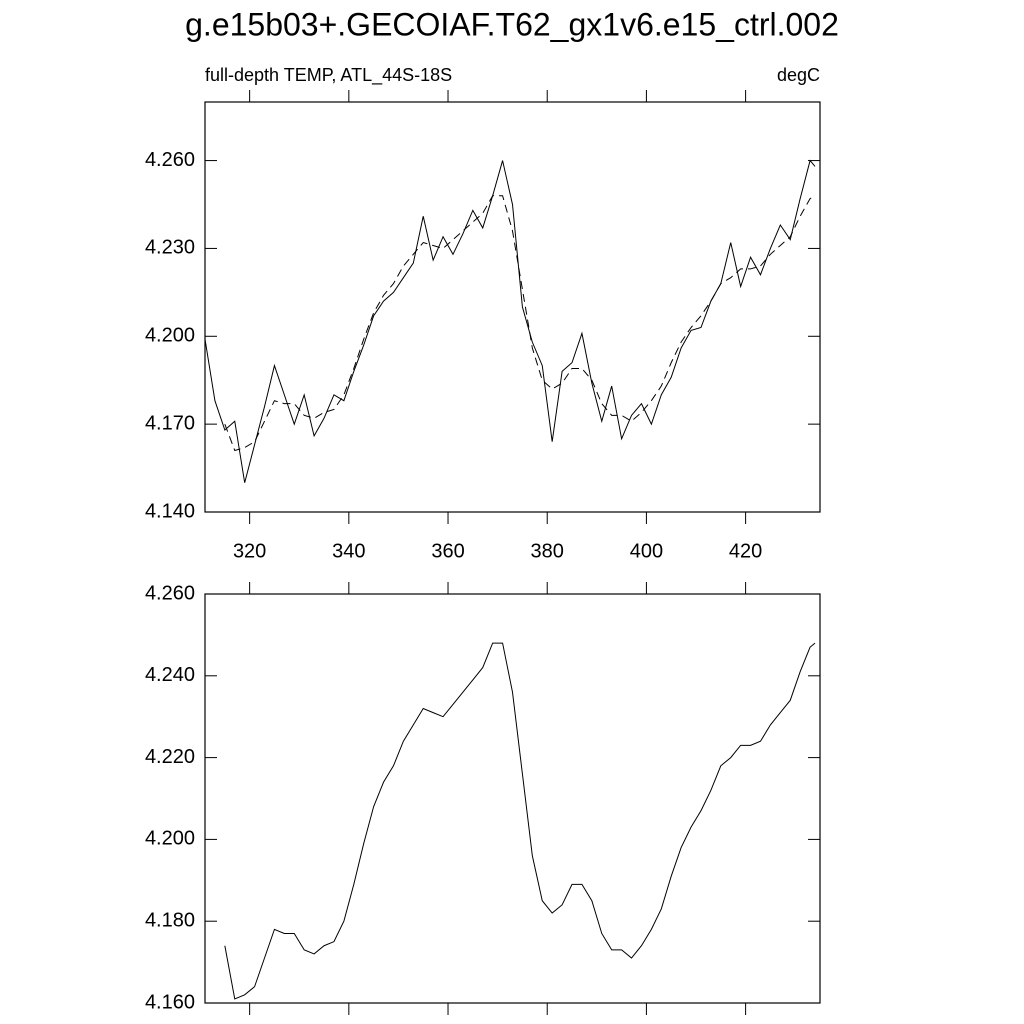 The height and width of the screenshot is (1024, 1024). What do you see at coordinates (170, 423) in the screenshot?
I see `y-tick-label: 4.170` at bounding box center [170, 423].